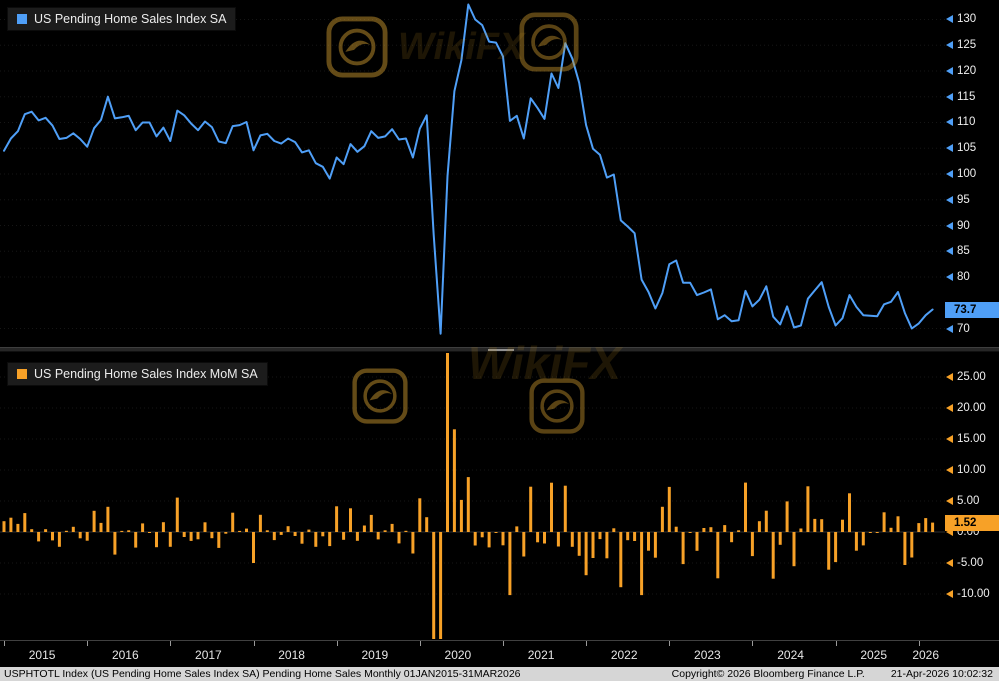 Image resolution: width=999 pixels, height=681 pixels. What do you see at coordinates (966, 96) in the screenshot?
I see `tick-label: 115` at bounding box center [966, 96].